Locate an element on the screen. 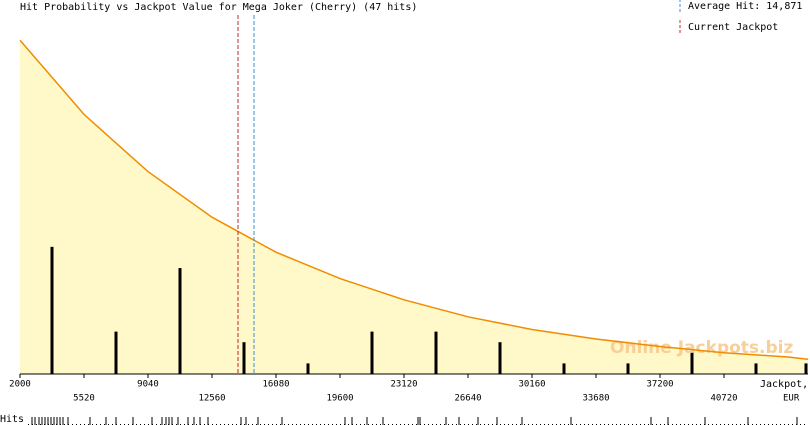  legend-label: Average Hit: 14,871 is located at coordinates (745, 6).